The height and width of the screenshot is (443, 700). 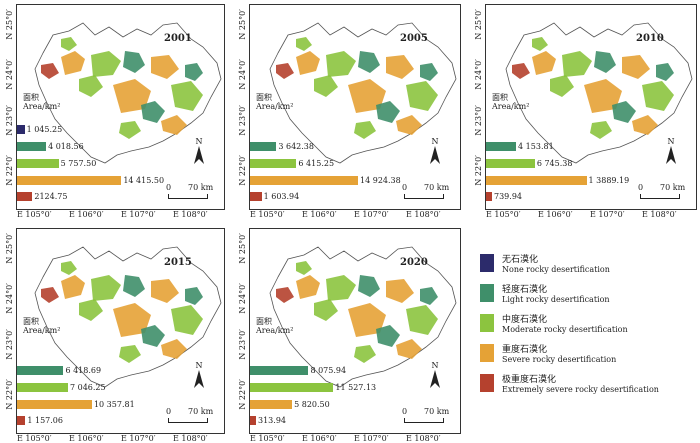 I want to click on panel-year: 2015, so click(x=178, y=262).